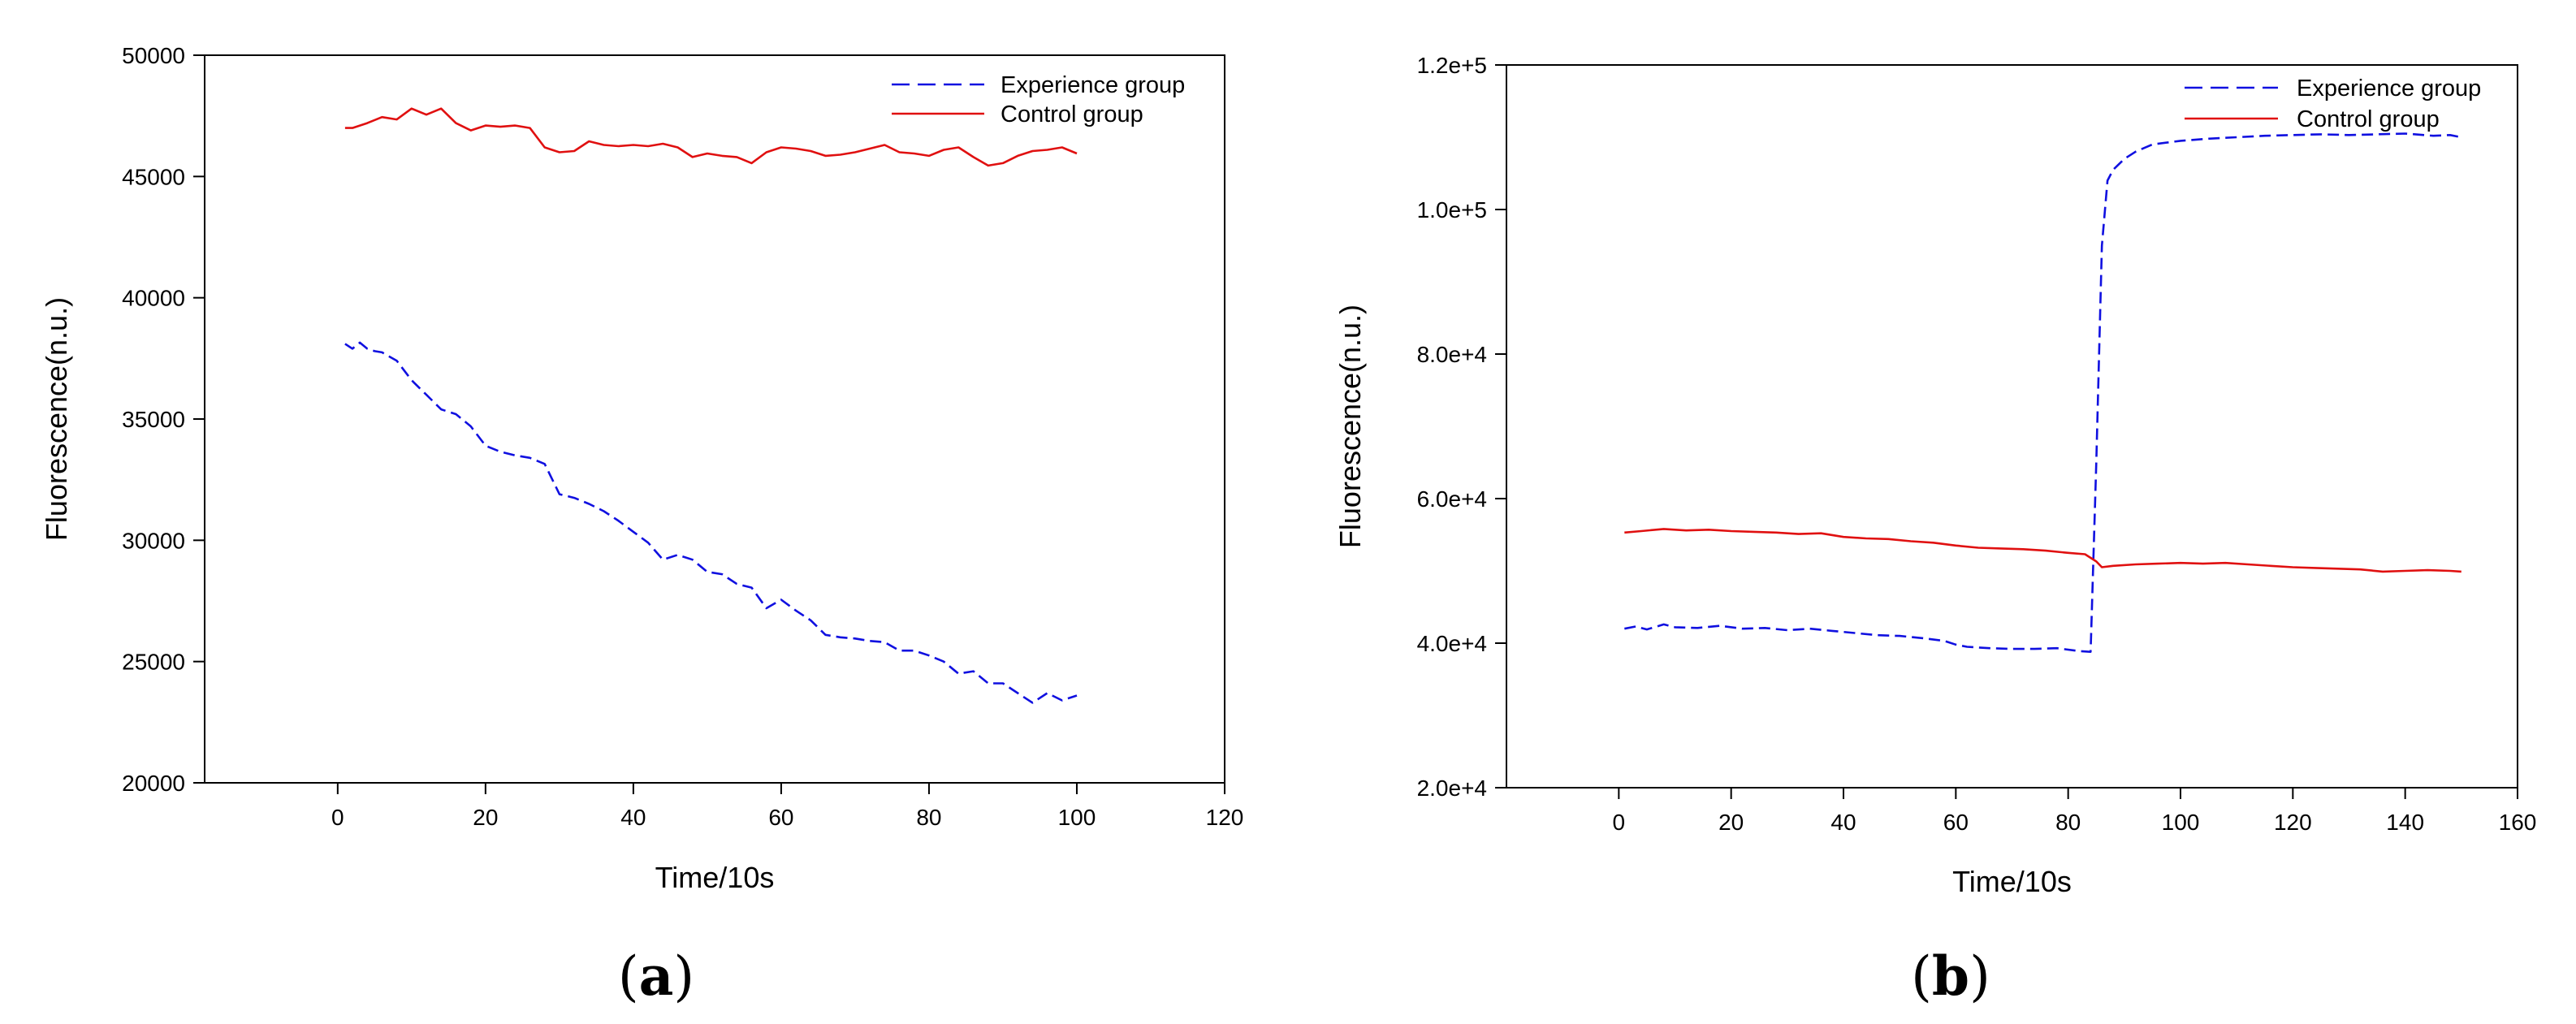 The width and height of the screenshot is (2576, 1024). Describe the element at coordinates (154, 55) in the screenshot. I see `y-tick-label: 50000` at that location.